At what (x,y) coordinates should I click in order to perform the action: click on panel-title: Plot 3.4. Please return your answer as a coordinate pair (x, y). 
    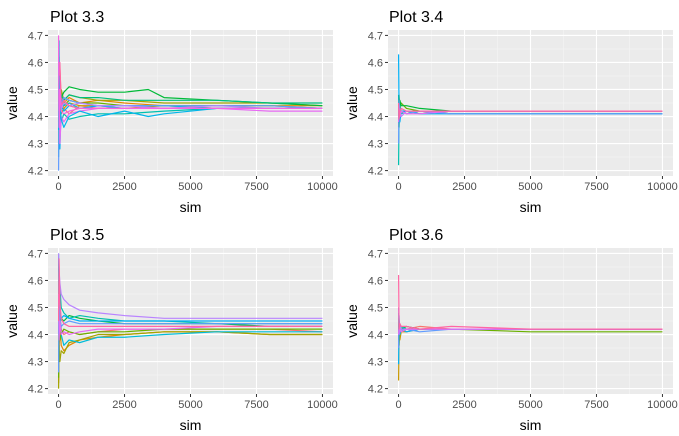
    Looking at the image, I should click on (416, 17).